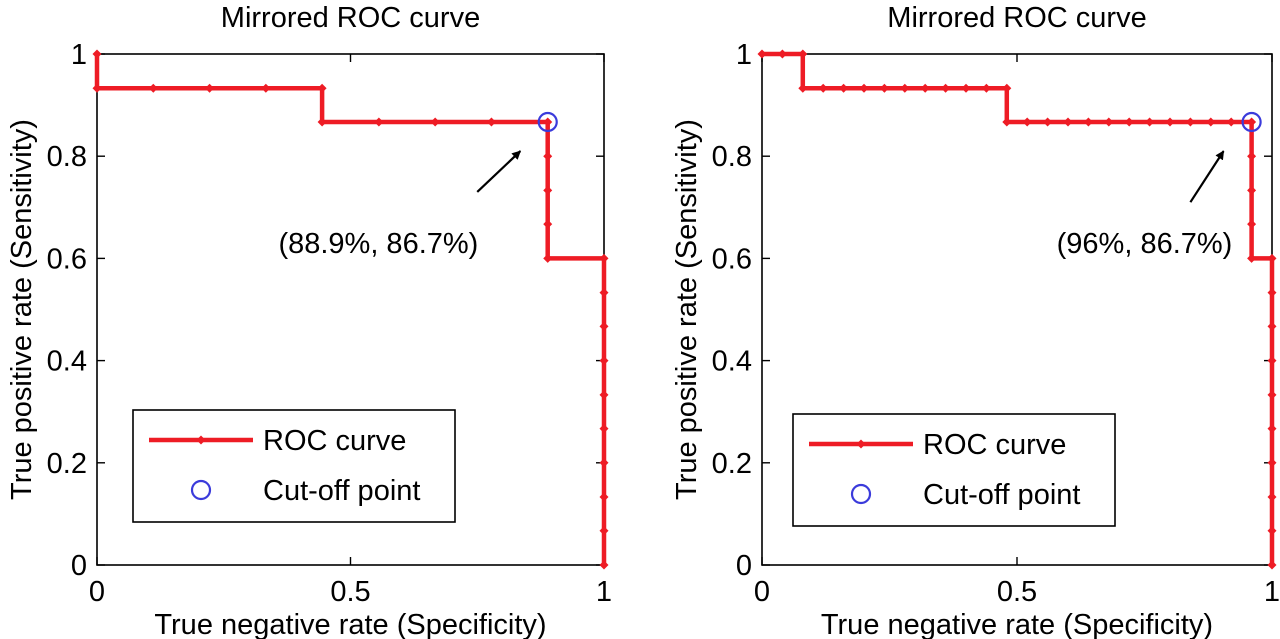  What do you see at coordinates (1017, 624) in the screenshot?
I see `x-axis-label: True negative rate (Specificity)` at bounding box center [1017, 624].